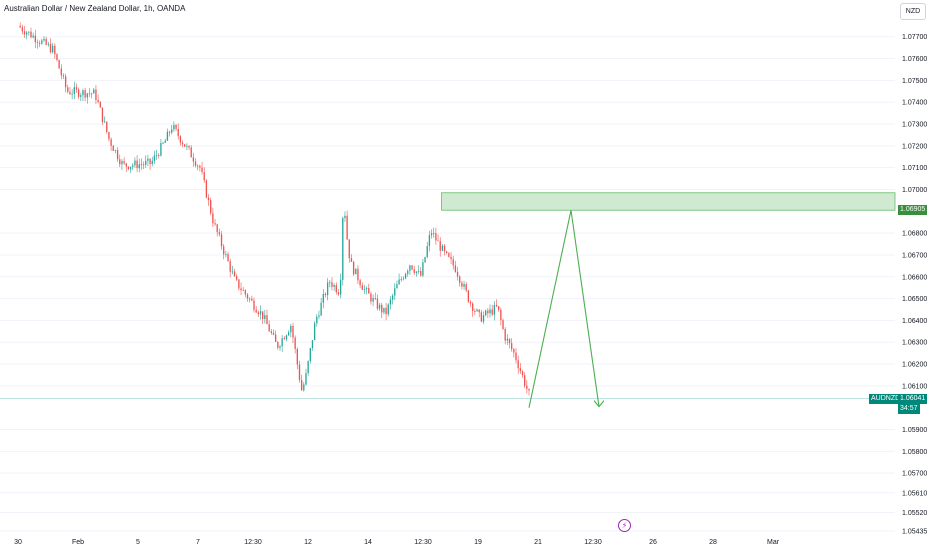  Describe the element at coordinates (914, 474) in the screenshot. I see `y-tick-label: 1.05700` at that location.